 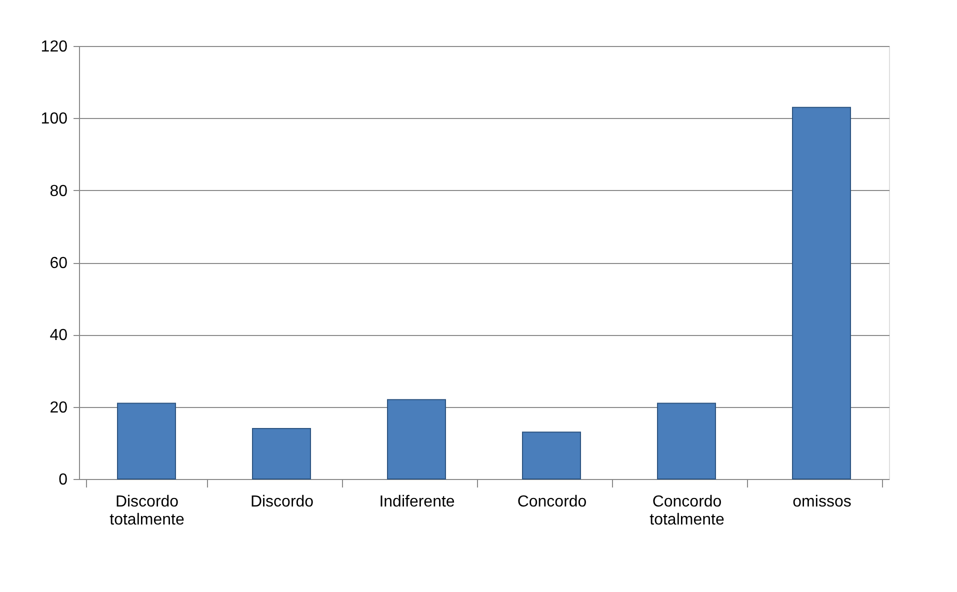 I want to click on x-tick-label: omissos, so click(x=822, y=502).